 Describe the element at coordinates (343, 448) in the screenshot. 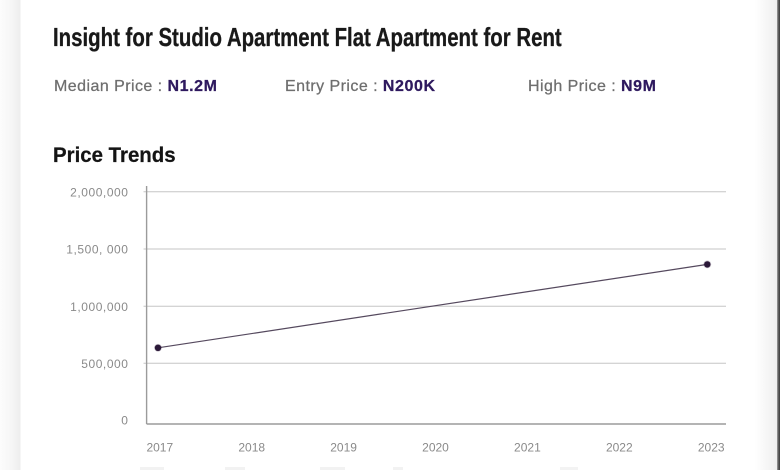

I see `svg-text: 2019` at that location.